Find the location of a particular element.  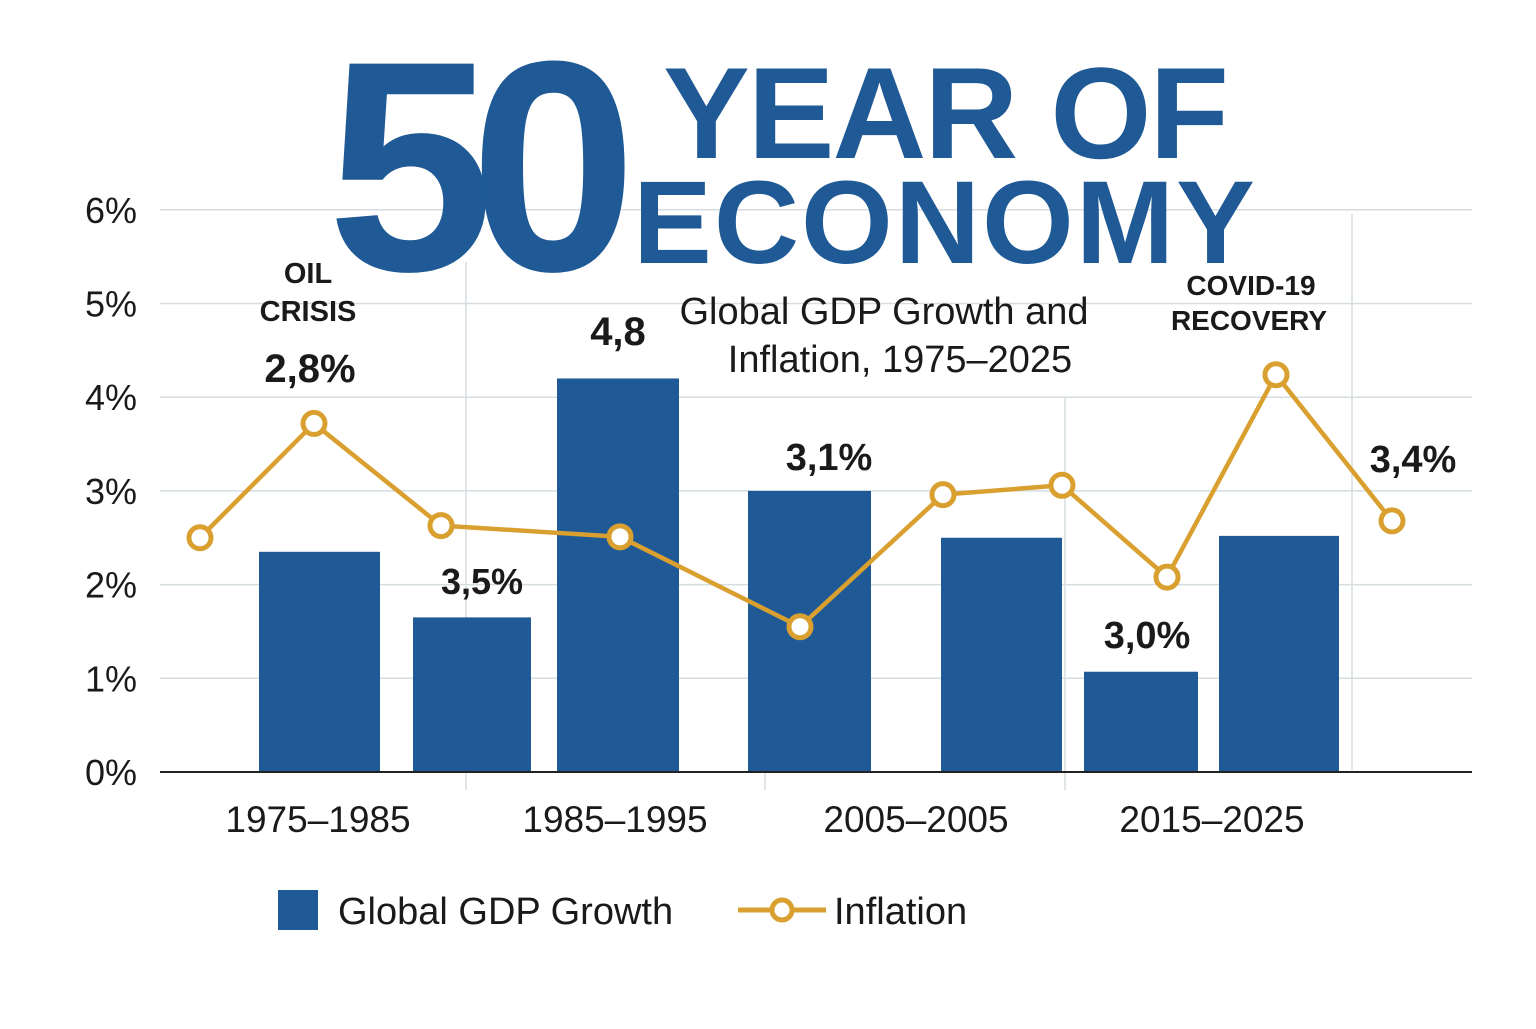

y-tick-label-6: 6% is located at coordinates (111, 210).